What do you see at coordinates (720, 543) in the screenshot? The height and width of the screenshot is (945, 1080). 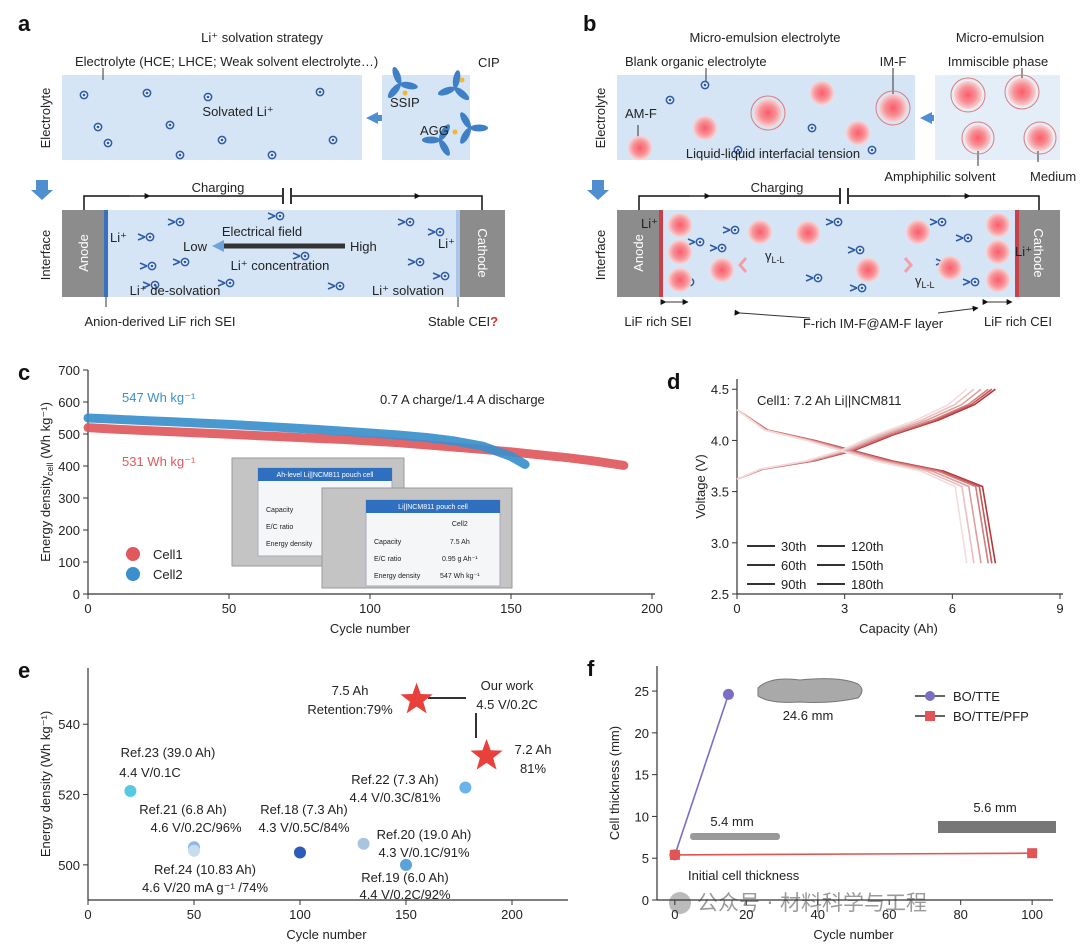 I see `y-tick-label: 3.0` at bounding box center [720, 543].